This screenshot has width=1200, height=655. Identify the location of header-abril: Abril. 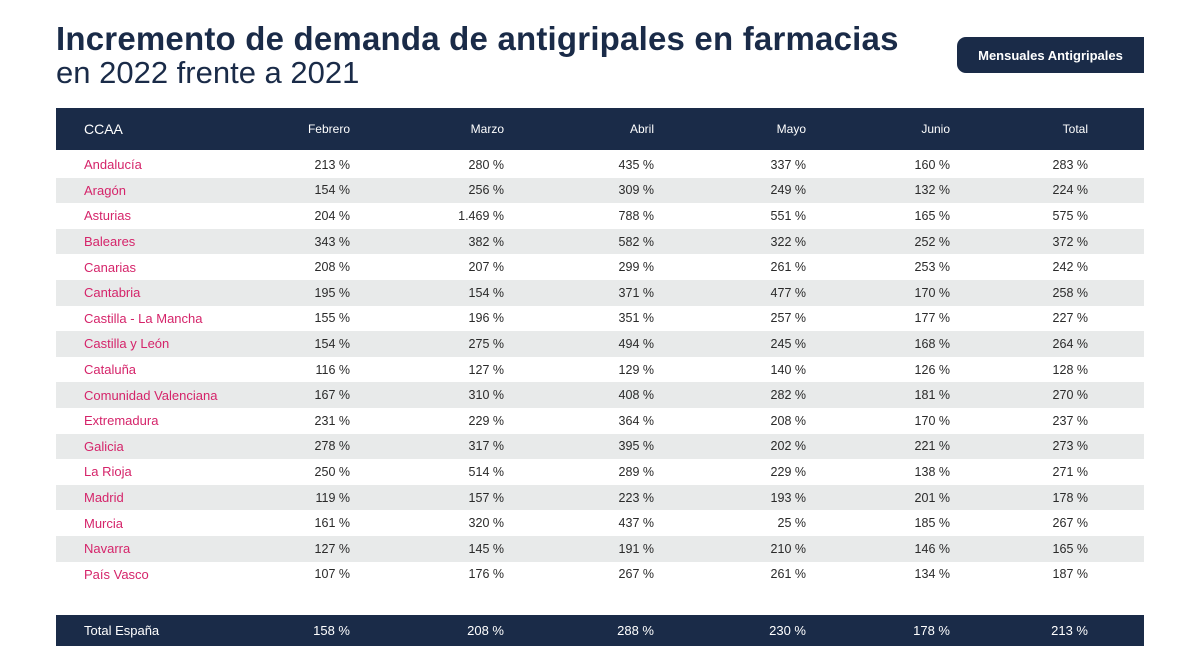
(641, 129).